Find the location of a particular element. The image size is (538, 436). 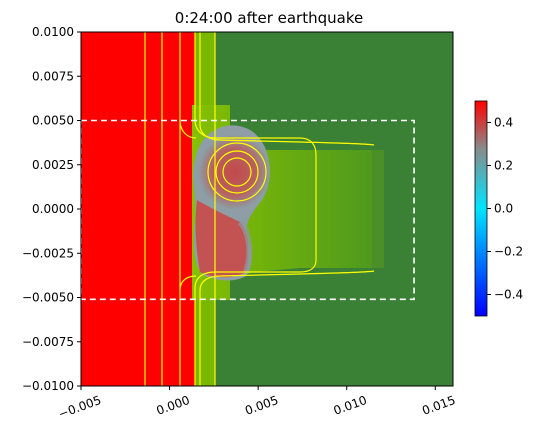

colorbar: 0.4 0.2 0.0 −0.2 −0.4 is located at coordinates (499, 208).